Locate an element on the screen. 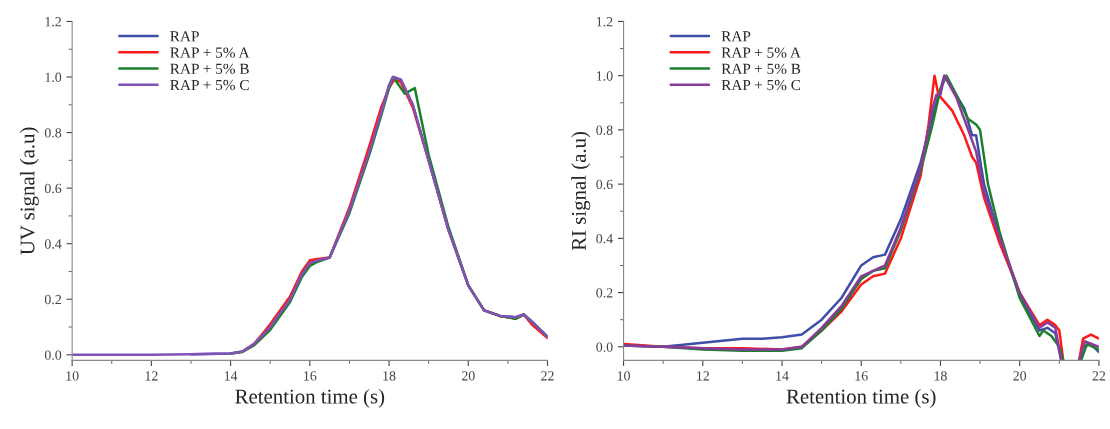 The image size is (1110, 429). y-axis-title: RI signal (a.u) is located at coordinates (581, 191).